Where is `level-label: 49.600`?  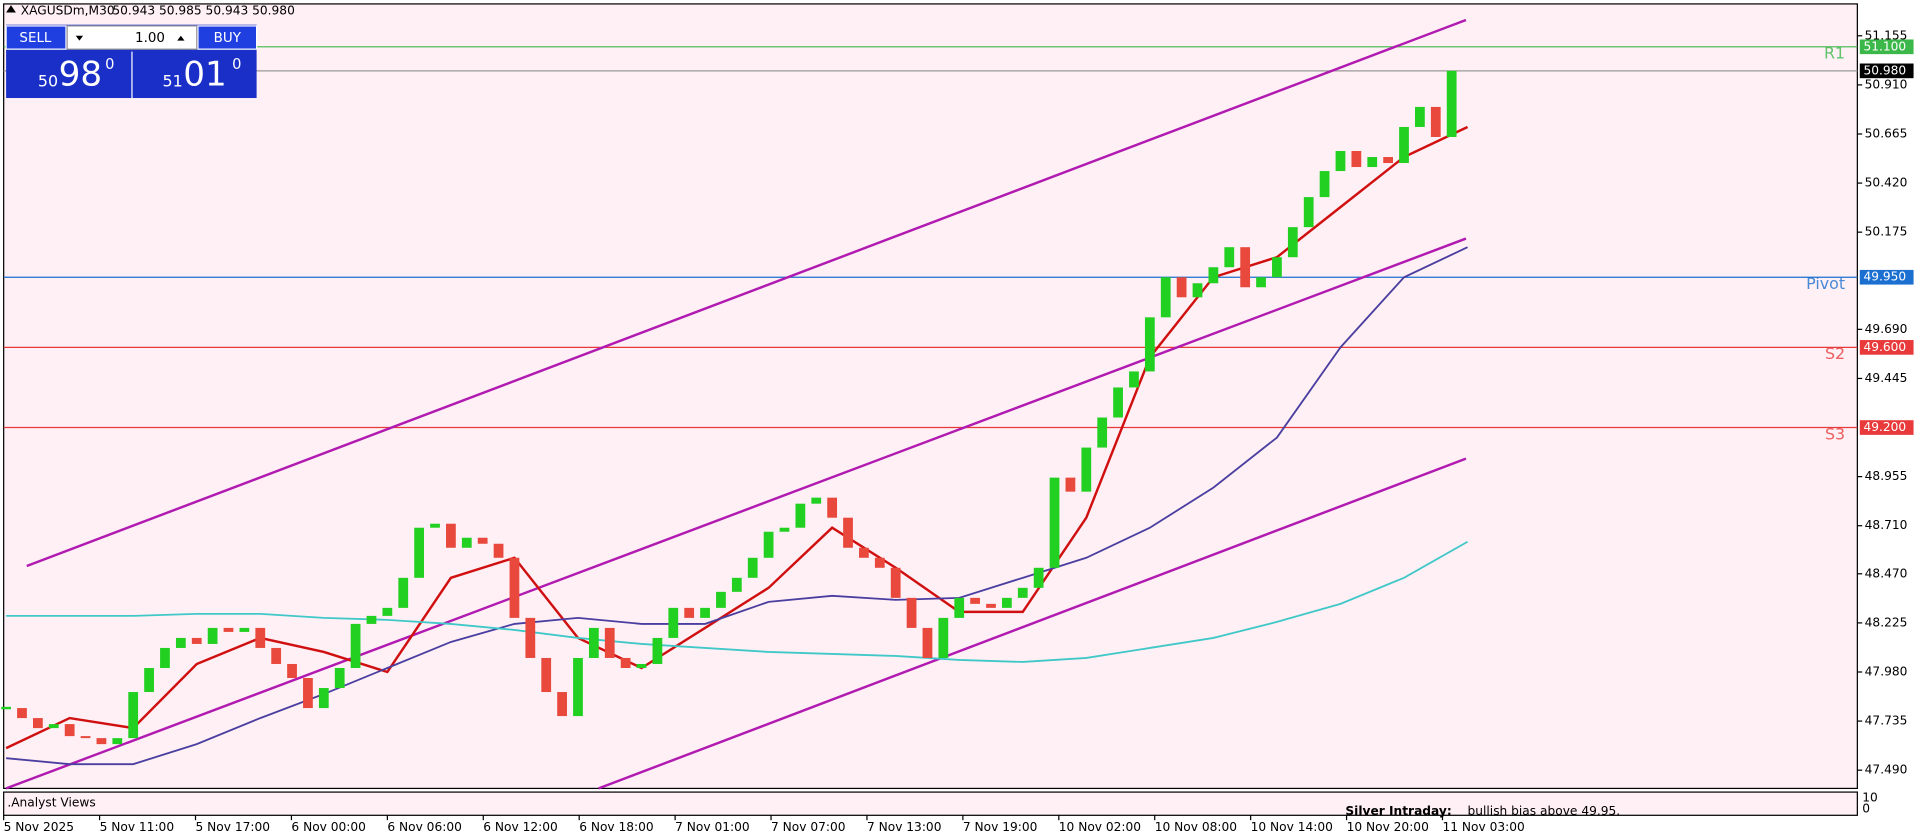
level-label: 49.600 is located at coordinates (1884, 347).